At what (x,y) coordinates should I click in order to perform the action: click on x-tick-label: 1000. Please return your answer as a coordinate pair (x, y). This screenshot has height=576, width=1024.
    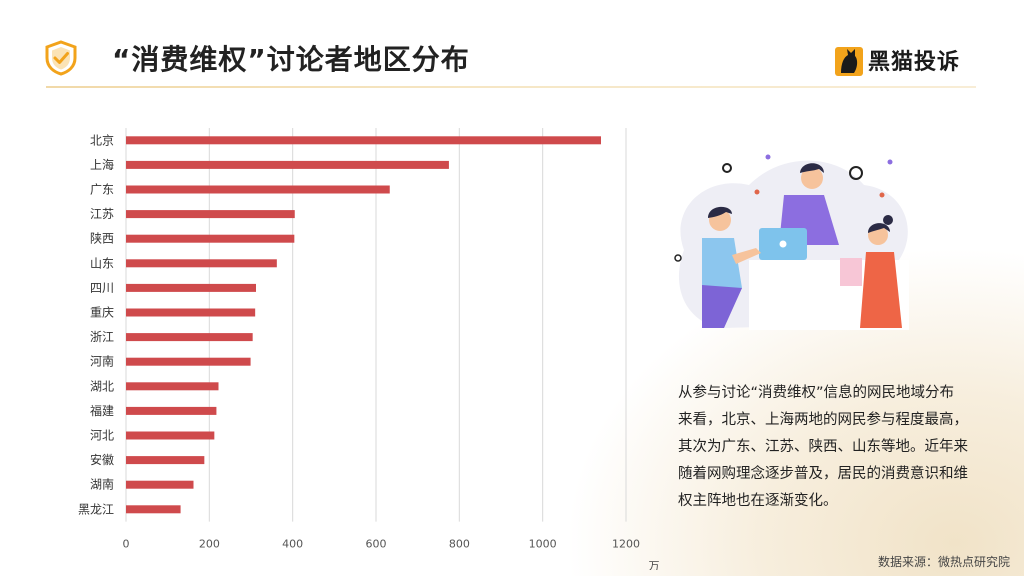
    Looking at the image, I should click on (543, 544).